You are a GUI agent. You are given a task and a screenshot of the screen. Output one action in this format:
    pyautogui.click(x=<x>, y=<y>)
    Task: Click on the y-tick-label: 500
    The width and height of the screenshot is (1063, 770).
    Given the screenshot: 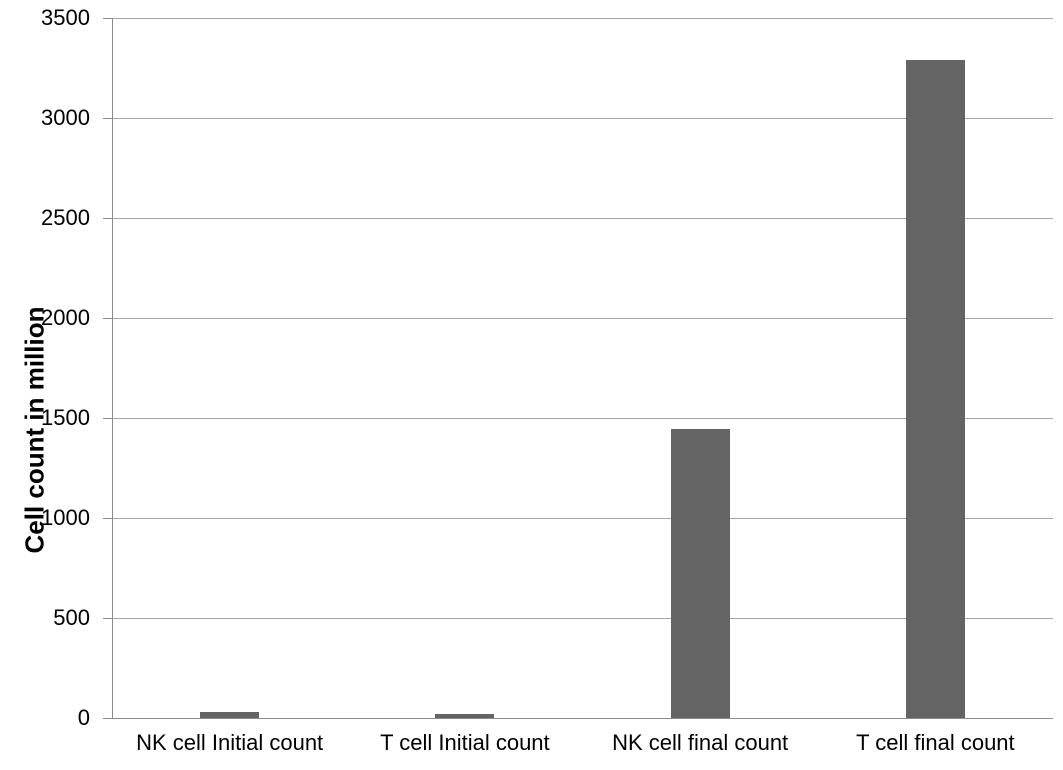 What is the action you would take?
    pyautogui.click(x=71, y=617)
    